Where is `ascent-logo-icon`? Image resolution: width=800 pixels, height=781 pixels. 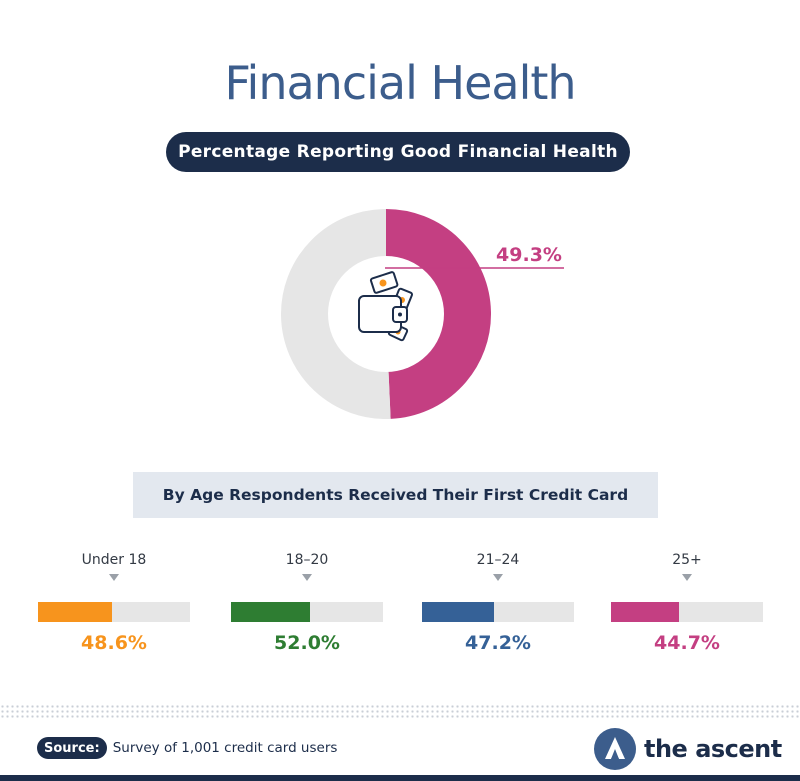 ascent-logo-icon is located at coordinates (615, 749).